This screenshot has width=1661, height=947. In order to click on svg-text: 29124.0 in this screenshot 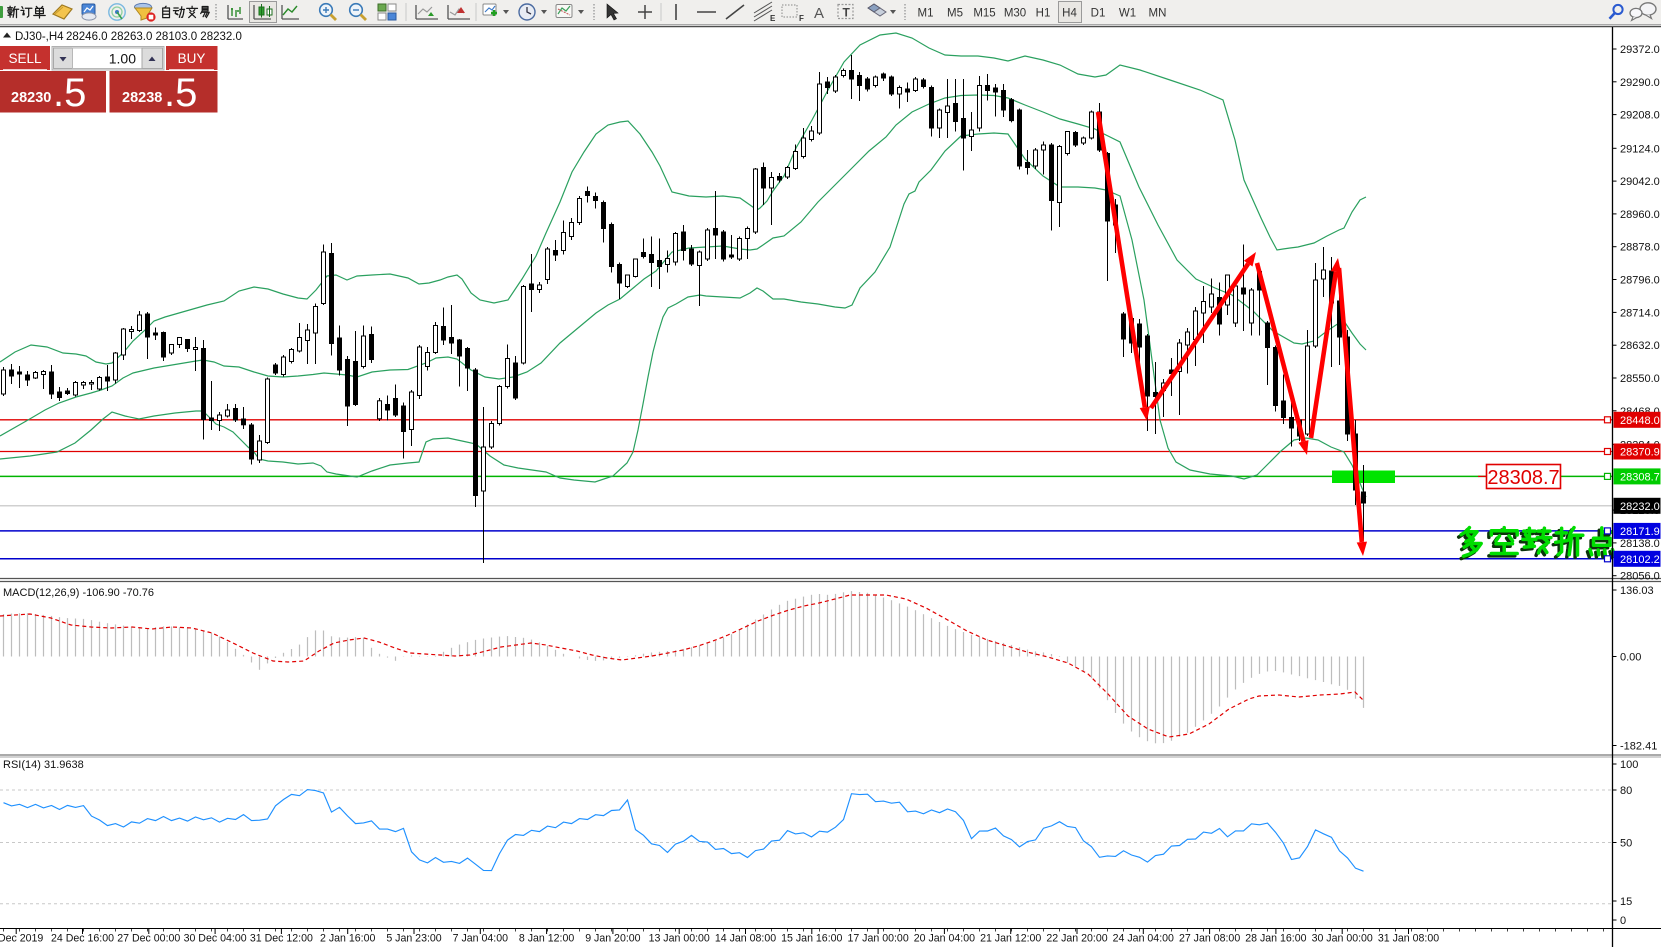, I will do `click(1640, 149)`.